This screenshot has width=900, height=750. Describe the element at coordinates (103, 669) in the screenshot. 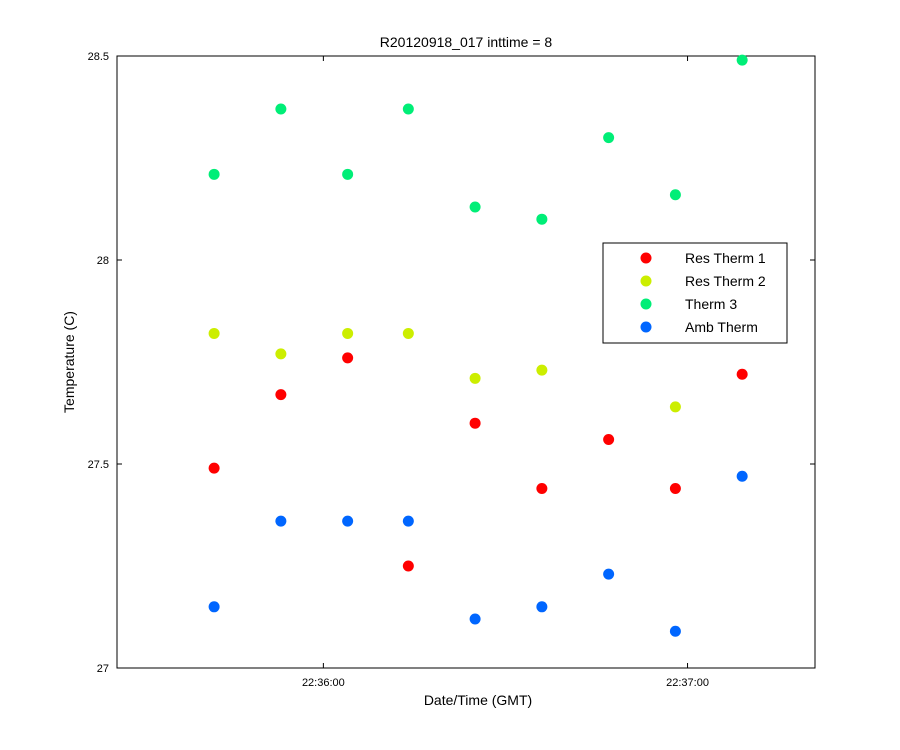

I see `y-tick-label: 27` at that location.